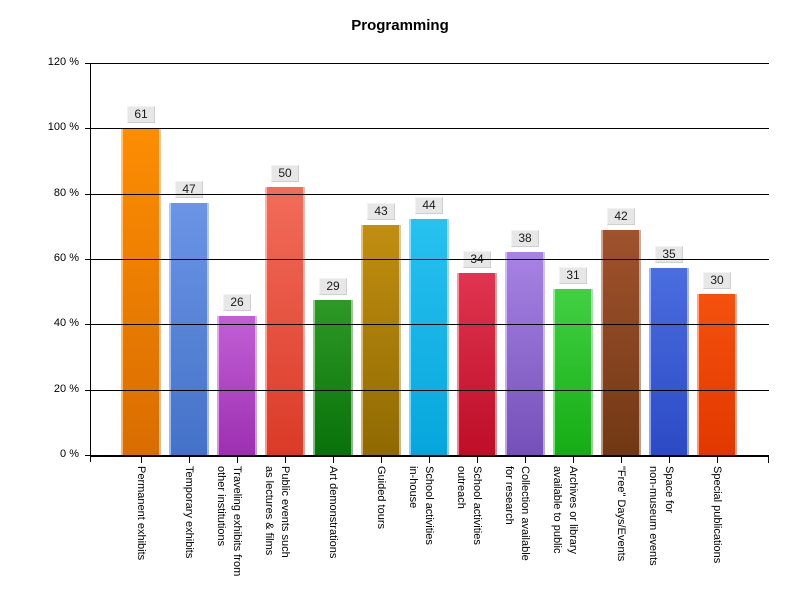 This screenshot has height=600, width=800. I want to click on category-label-slot: Collection available for research, so click(525, 527).